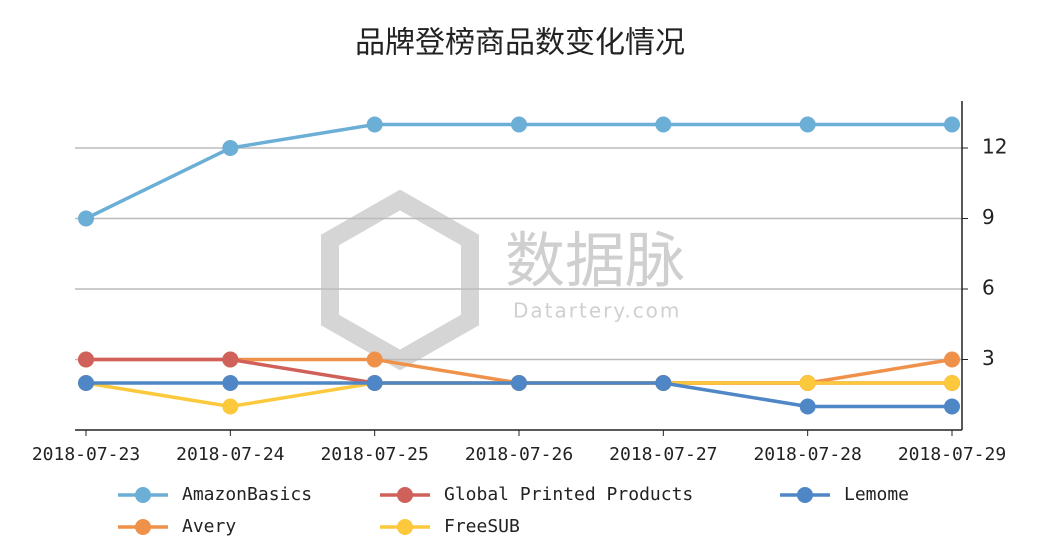  Describe the element at coordinates (503, 280) in the screenshot. I see `watermark: 数据脉 Datartery.com` at that location.